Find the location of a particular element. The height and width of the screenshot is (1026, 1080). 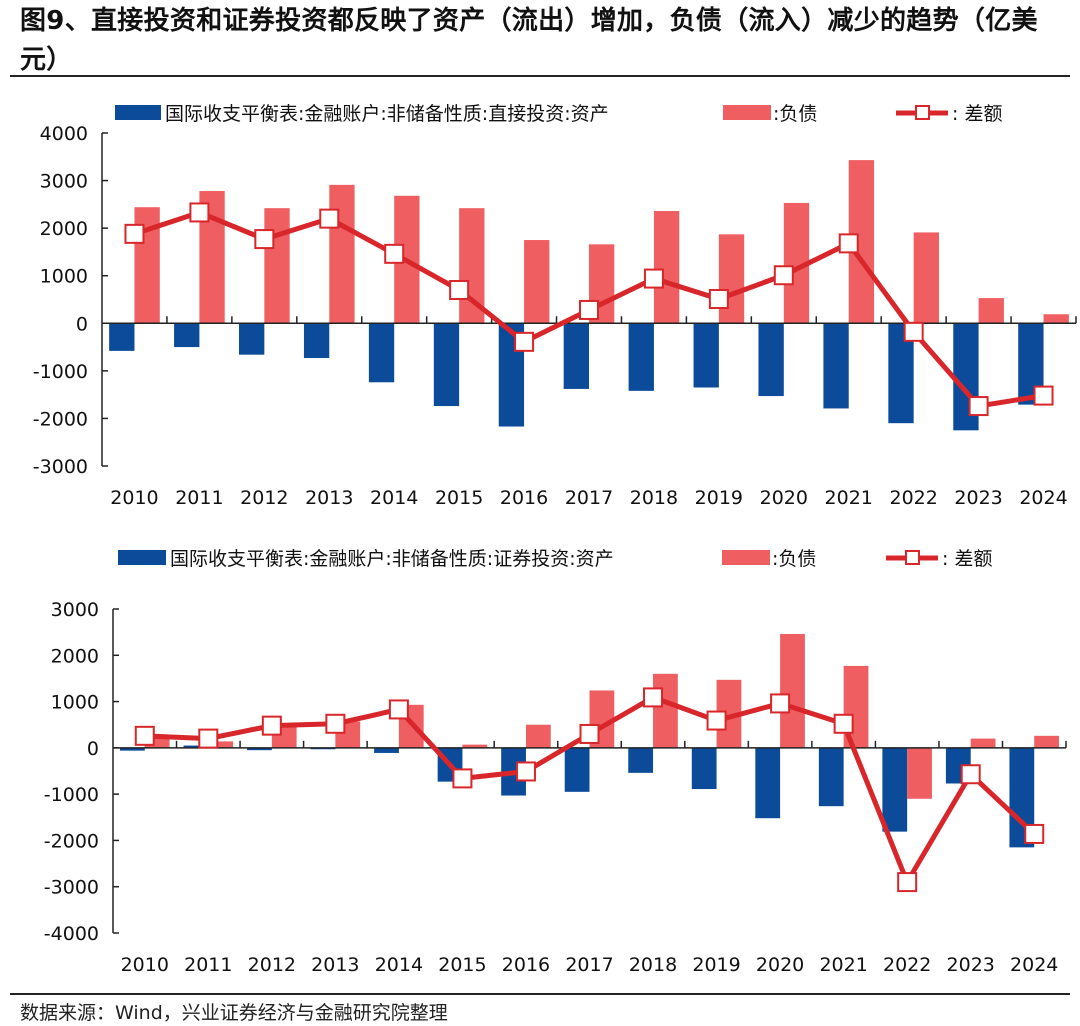

legend-marker-net is located at coordinates (922, 112).